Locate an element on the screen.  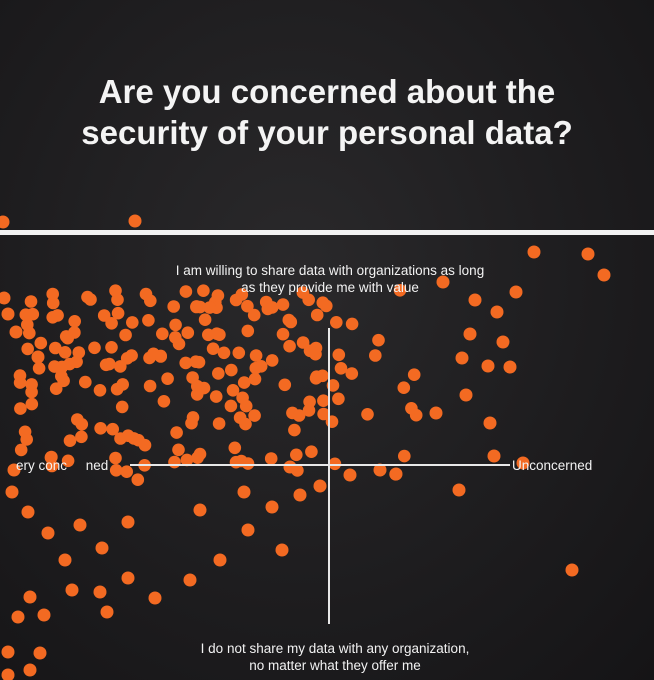
axis-label-left: ery conc ned is located at coordinates (62, 465).